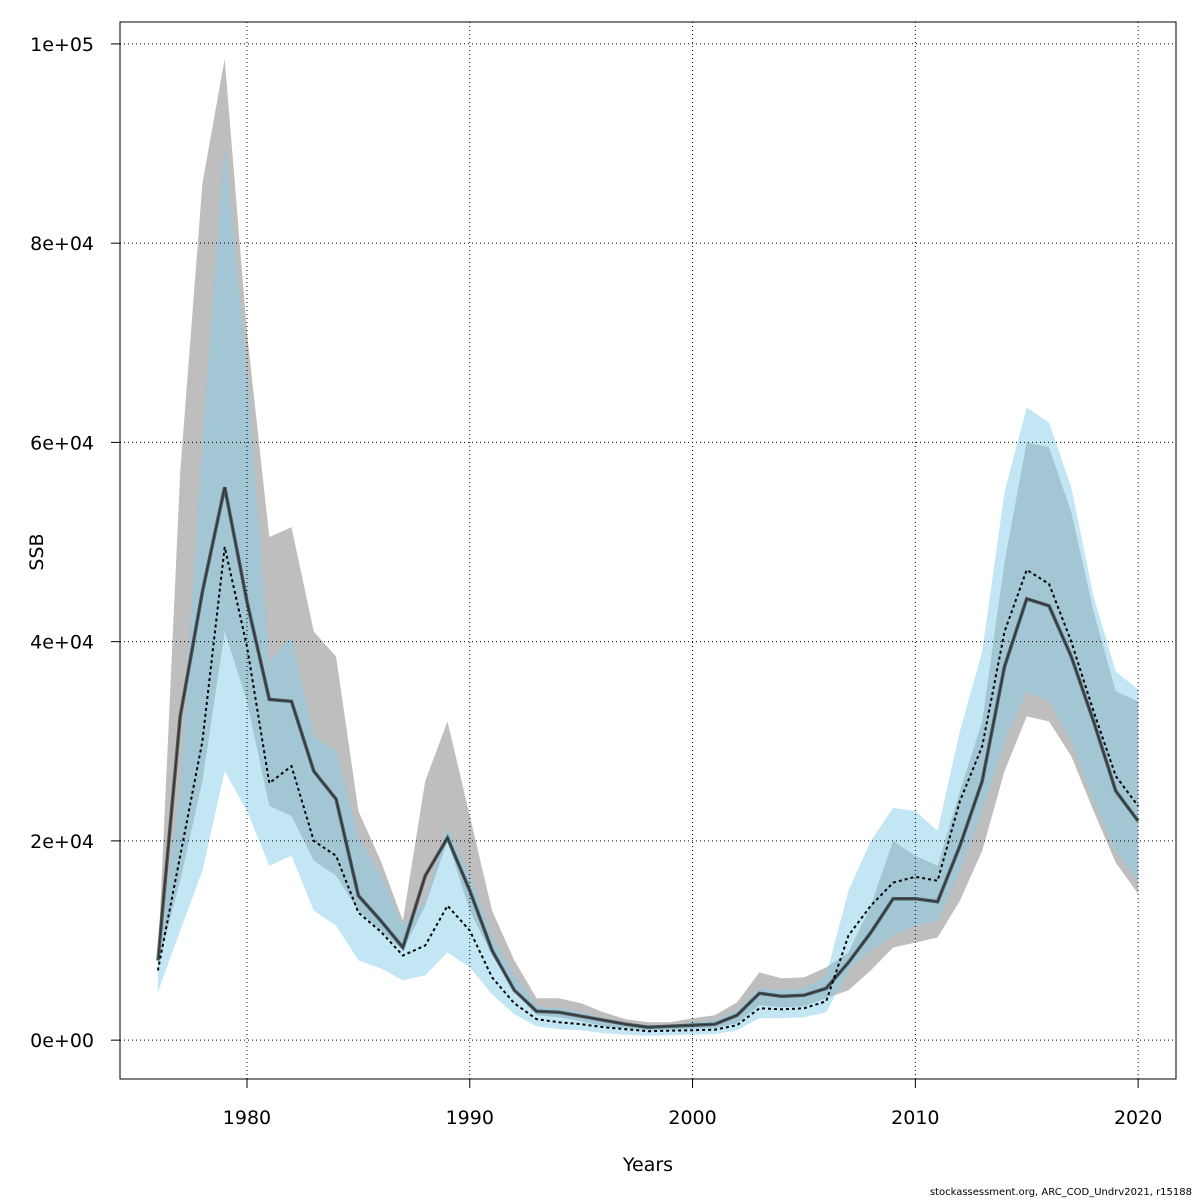  I want to click on x-tick-label: 2010, so click(915, 1118).